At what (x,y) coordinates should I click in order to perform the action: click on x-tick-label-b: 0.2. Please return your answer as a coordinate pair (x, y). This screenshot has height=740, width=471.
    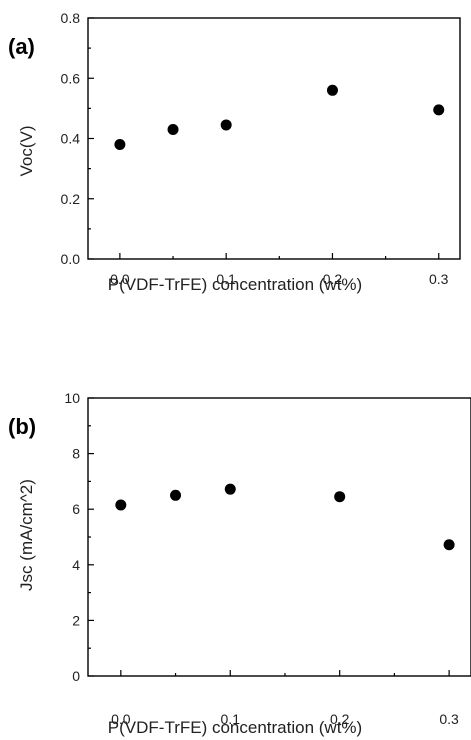
    Looking at the image, I should click on (340, 719).